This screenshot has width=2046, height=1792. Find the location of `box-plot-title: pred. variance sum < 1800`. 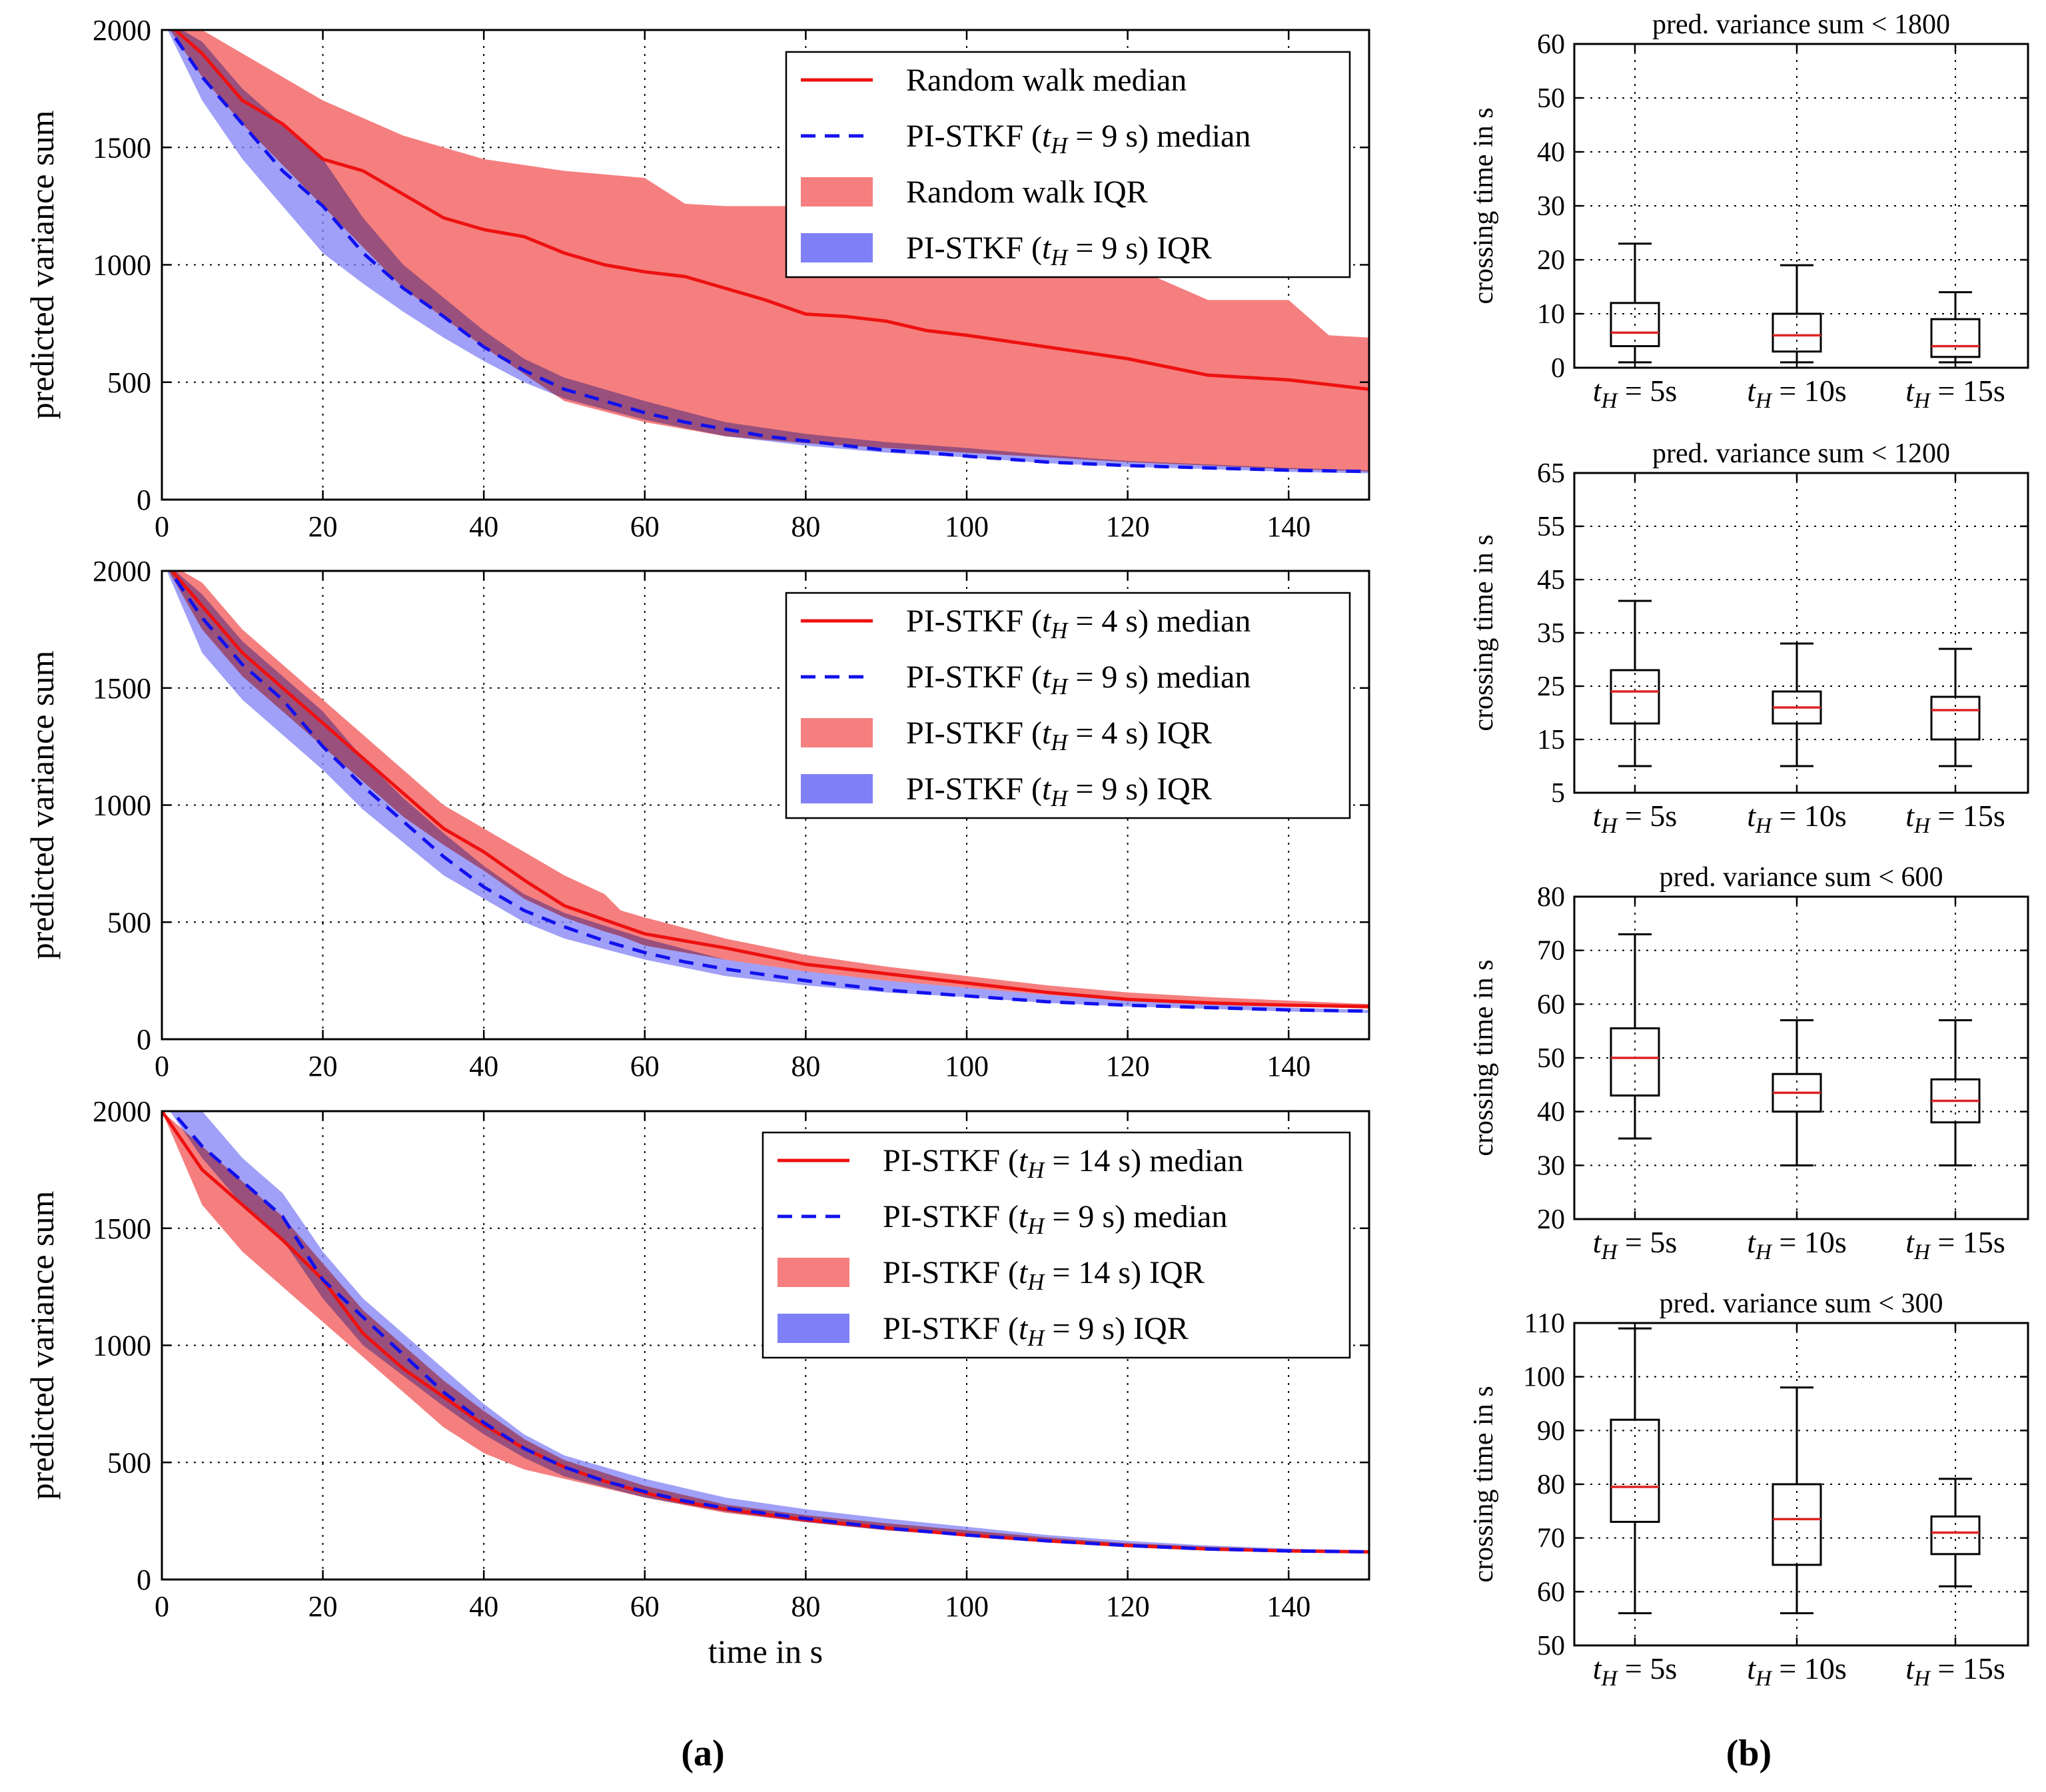

box-plot-title: pred. variance sum < 1800 is located at coordinates (1801, 24).